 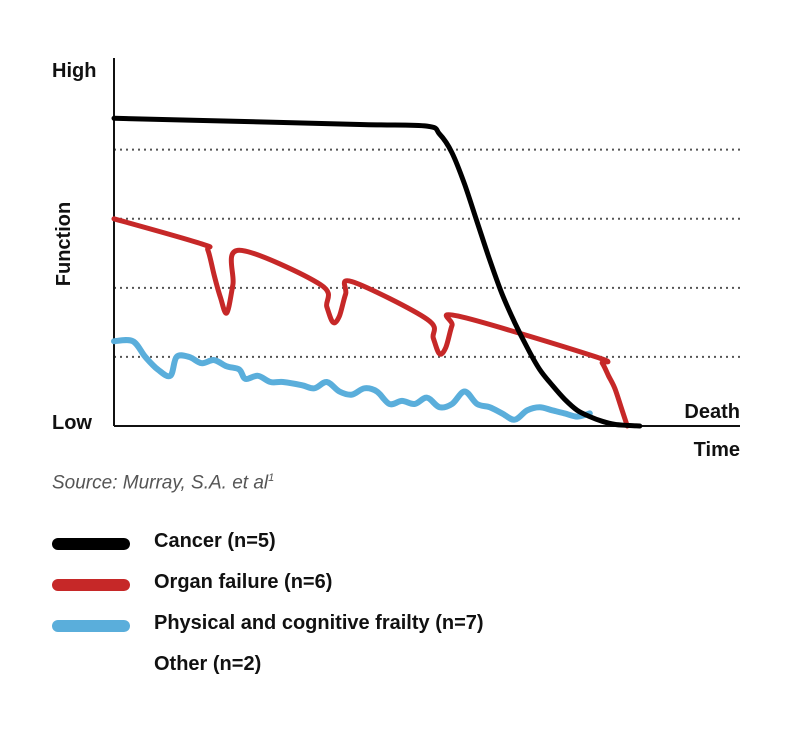 What do you see at coordinates (91, 544) in the screenshot?
I see `legend-swatch-cancer` at bounding box center [91, 544].